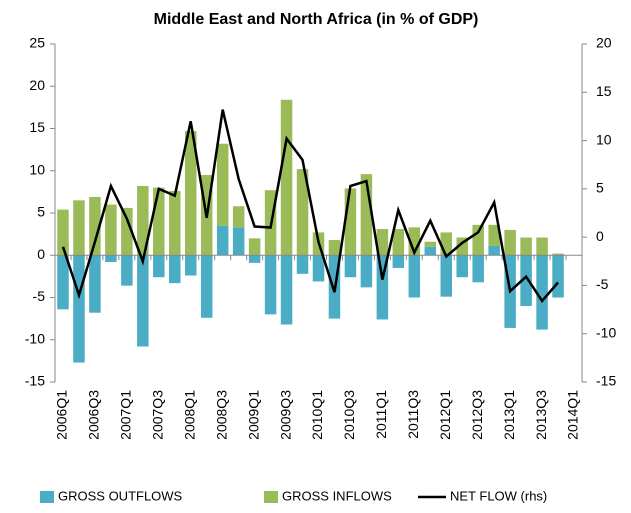 The height and width of the screenshot is (513, 631). What do you see at coordinates (35, 338) in the screenshot?
I see `y-tick-label: -10` at bounding box center [35, 338].